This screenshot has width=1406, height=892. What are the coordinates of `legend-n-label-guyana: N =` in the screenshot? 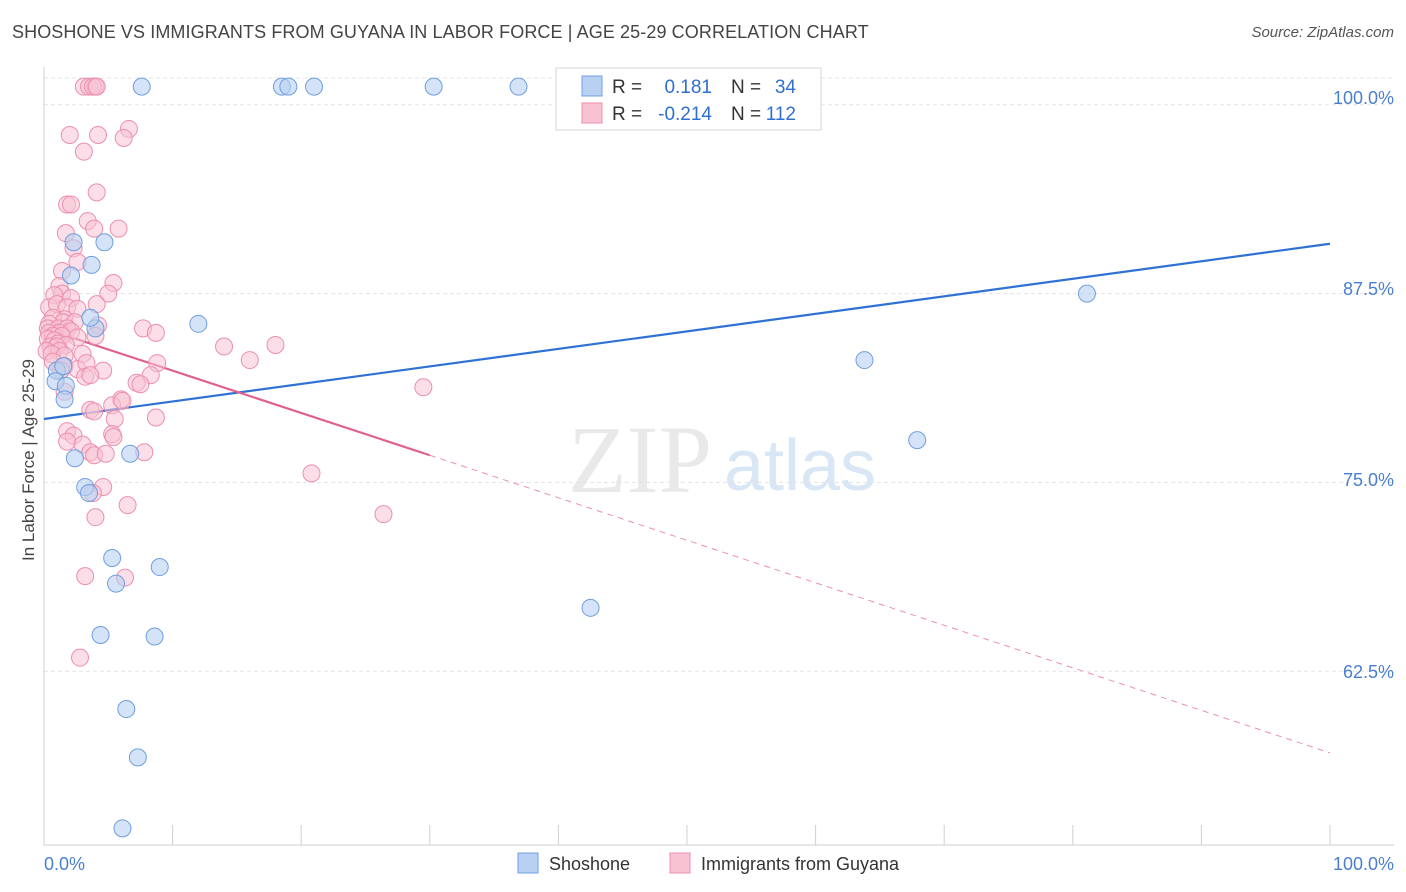 It's located at (746, 114).